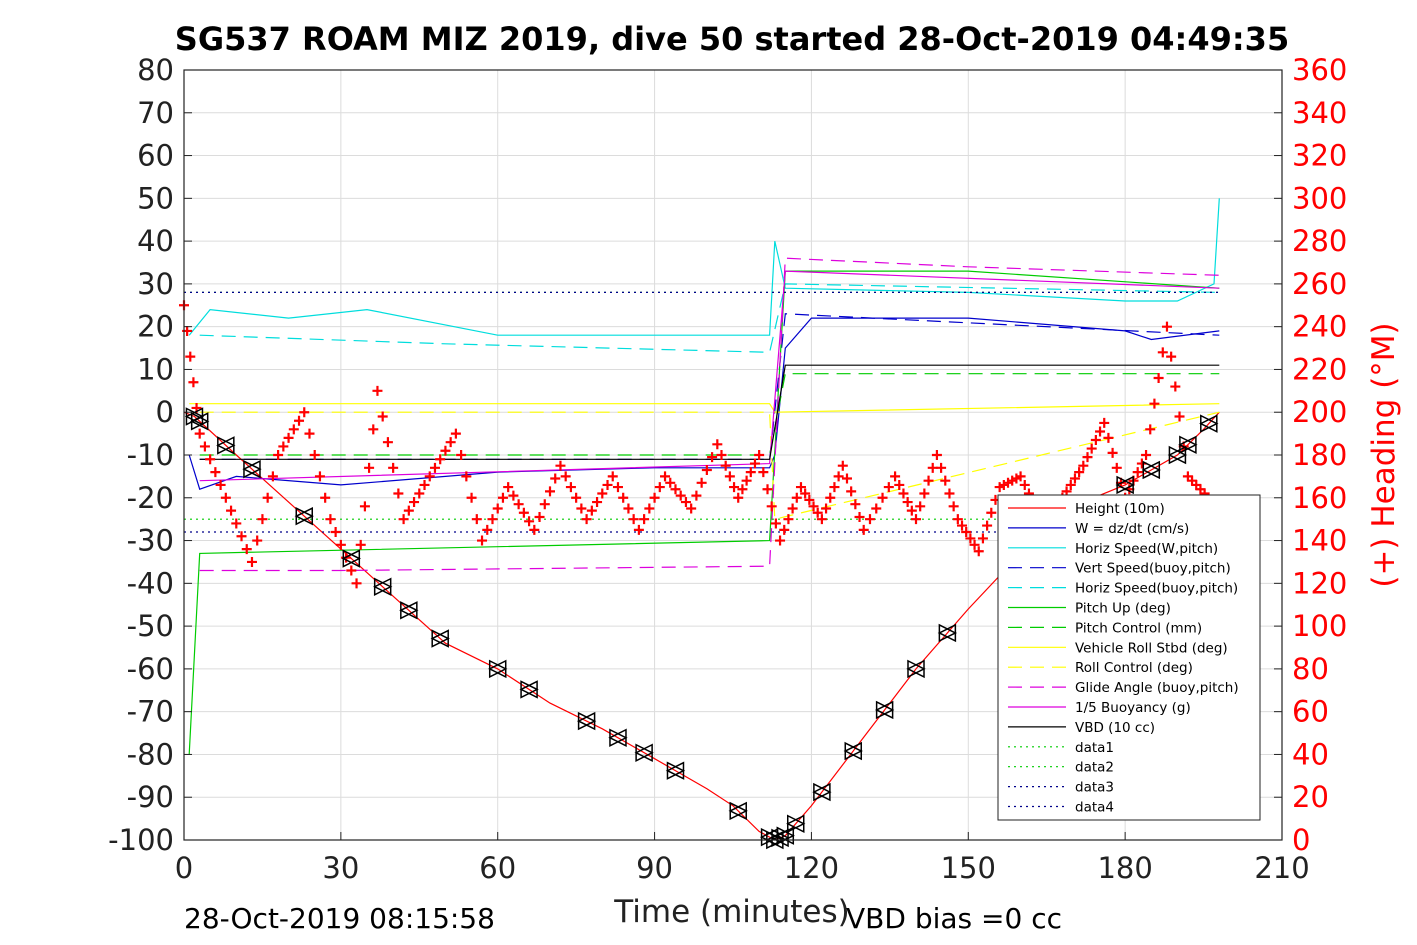 Image resolution: width=1417 pixels, height=945 pixels. Describe the element at coordinates (155, 156) in the screenshot. I see `y-tick-label: 60` at that location.